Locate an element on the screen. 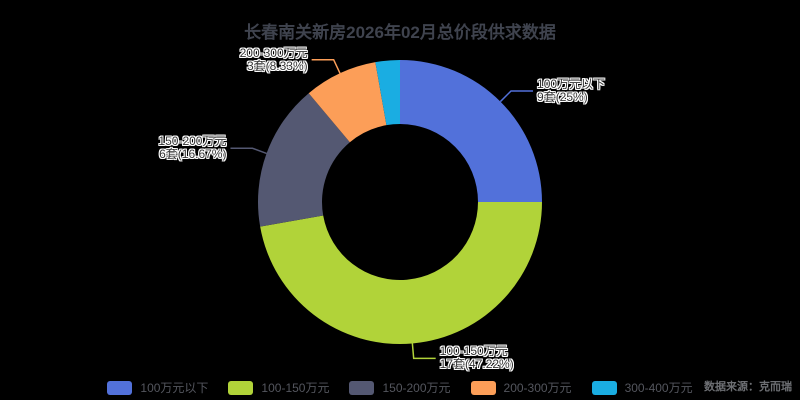 The height and width of the screenshot is (400, 800). legend-item-2: 150-200万元 is located at coordinates (400, 387).